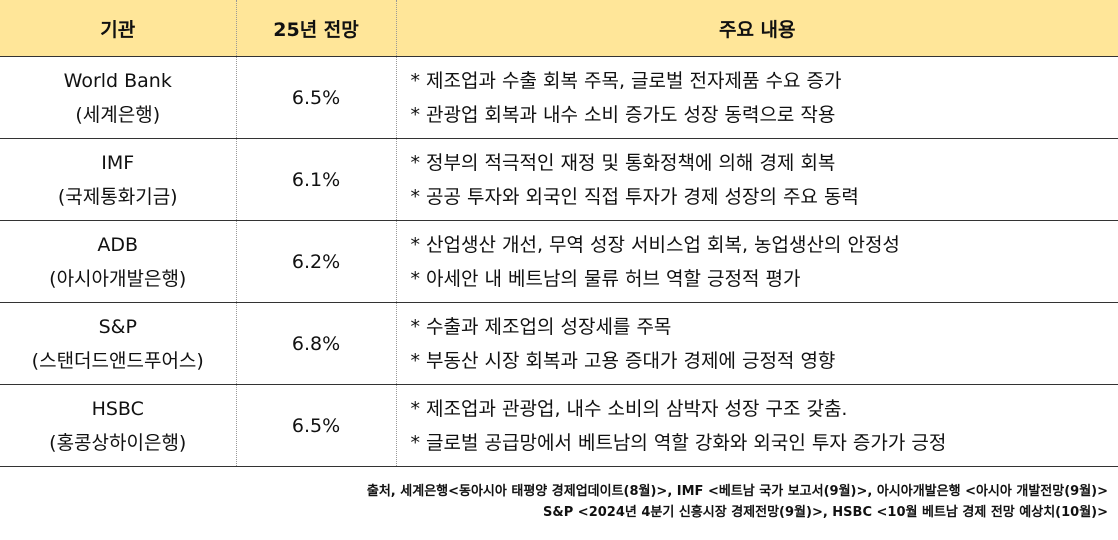 This screenshot has height=540, width=1118. I want to click on content-line: * 아세안 내 베트남의 물류 허브 역할 긍정적 평가, so click(605, 278).